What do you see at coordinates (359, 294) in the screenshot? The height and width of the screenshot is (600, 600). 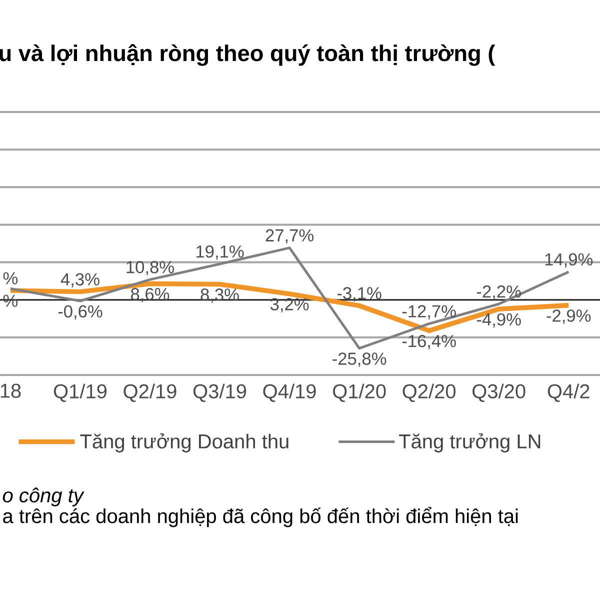 I see `data-label: -3,1%` at bounding box center [359, 294].